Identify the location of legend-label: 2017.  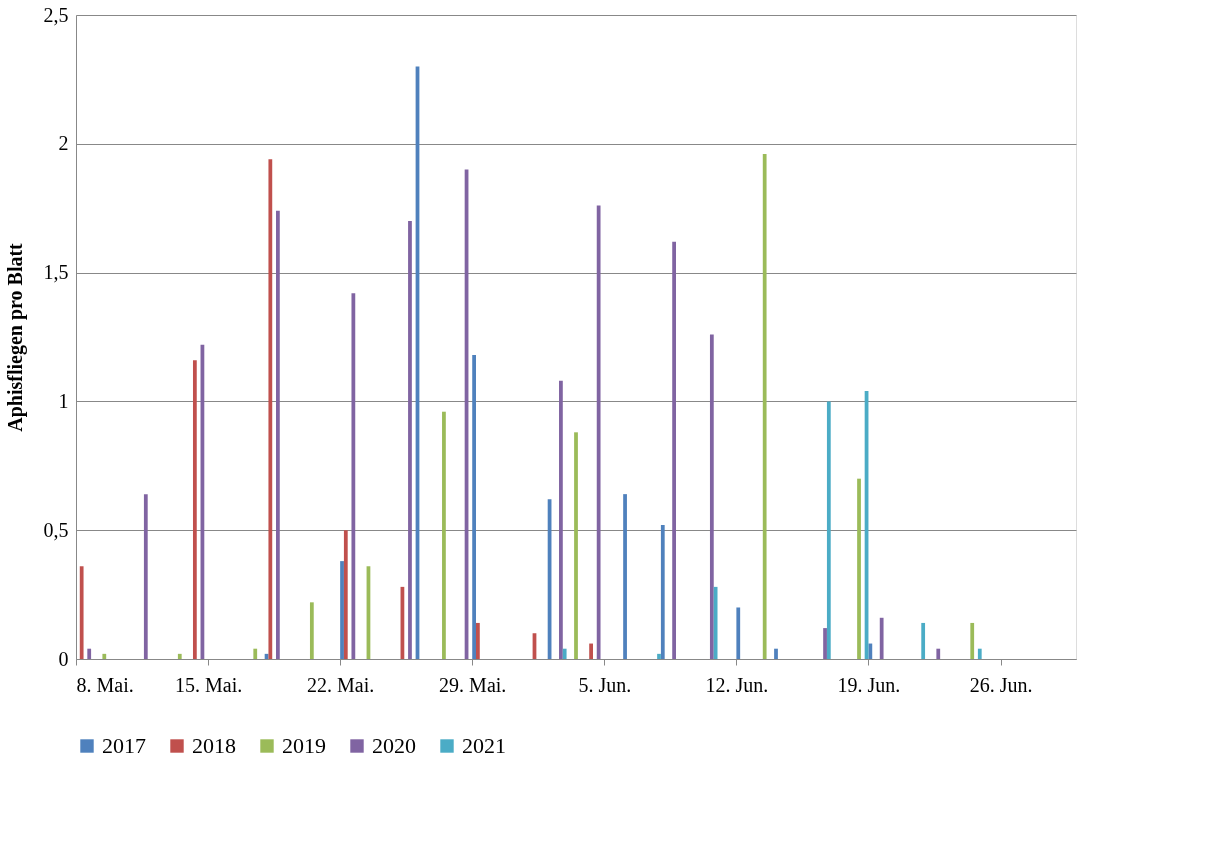
(124, 745).